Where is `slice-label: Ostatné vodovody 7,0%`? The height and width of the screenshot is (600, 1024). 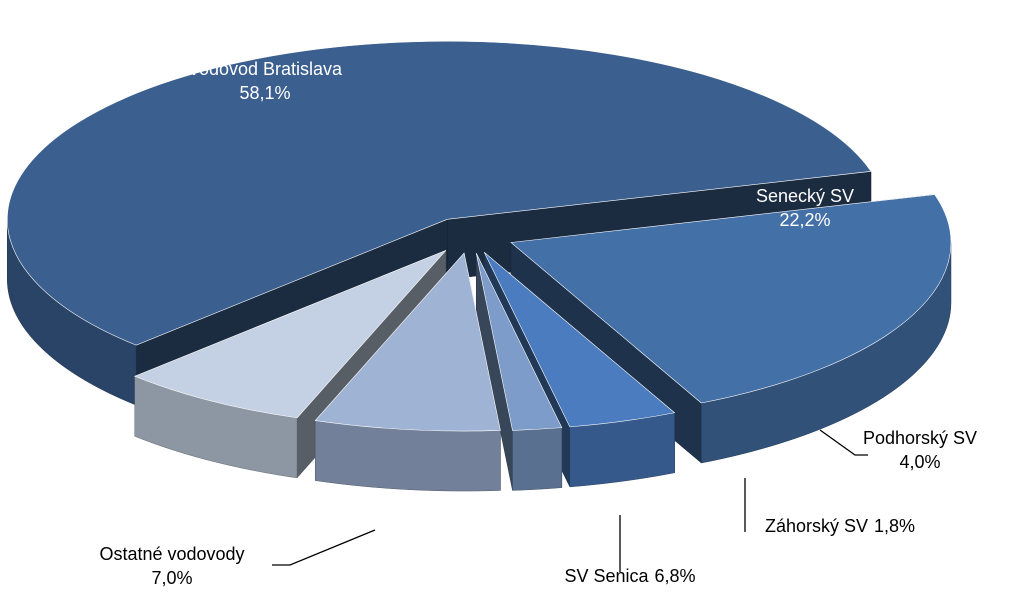
slice-label: Ostatné vodovody 7,0% is located at coordinates (171, 566).